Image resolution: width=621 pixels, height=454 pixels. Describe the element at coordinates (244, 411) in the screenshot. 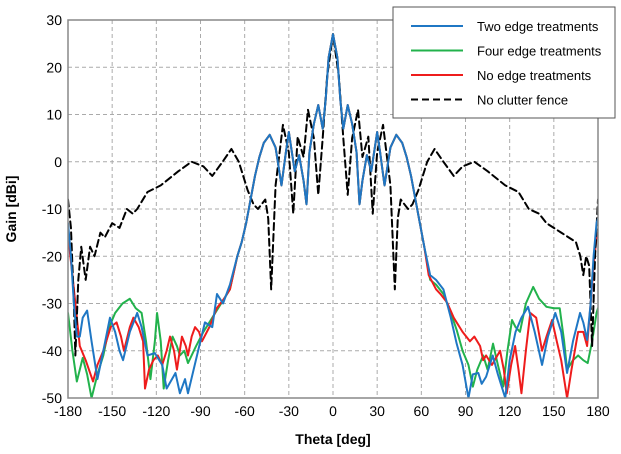

I see `x-tick-label: -60` at that location.